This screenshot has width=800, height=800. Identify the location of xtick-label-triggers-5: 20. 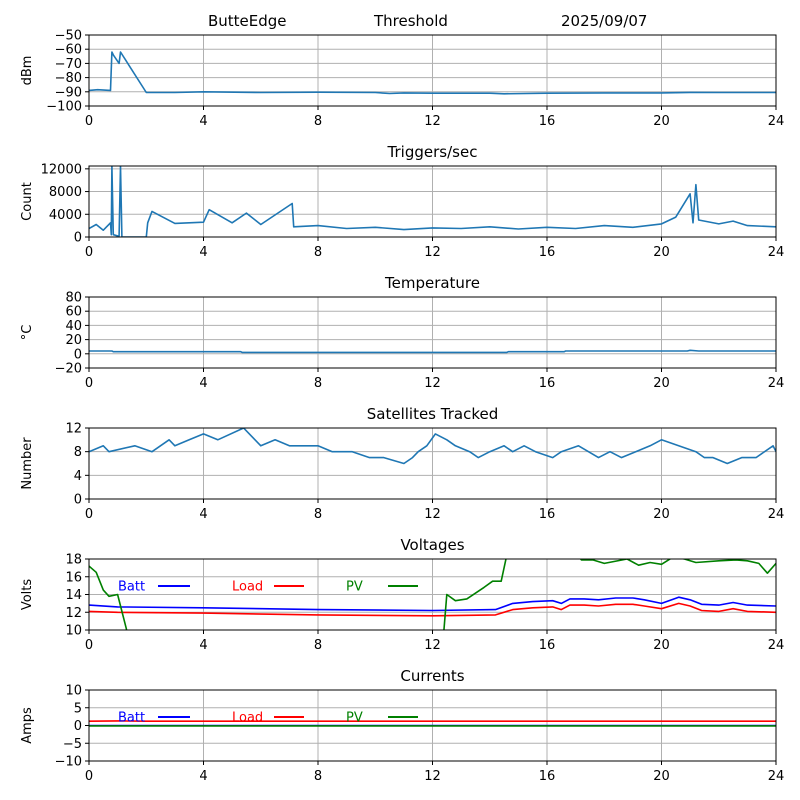
(661, 252).